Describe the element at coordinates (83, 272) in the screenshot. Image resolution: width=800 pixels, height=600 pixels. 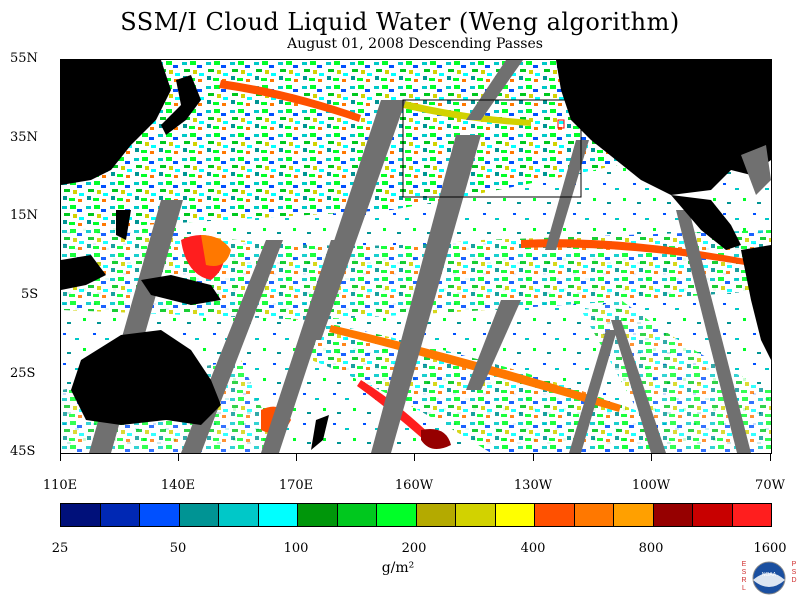
I see `borneo-landmass` at that location.